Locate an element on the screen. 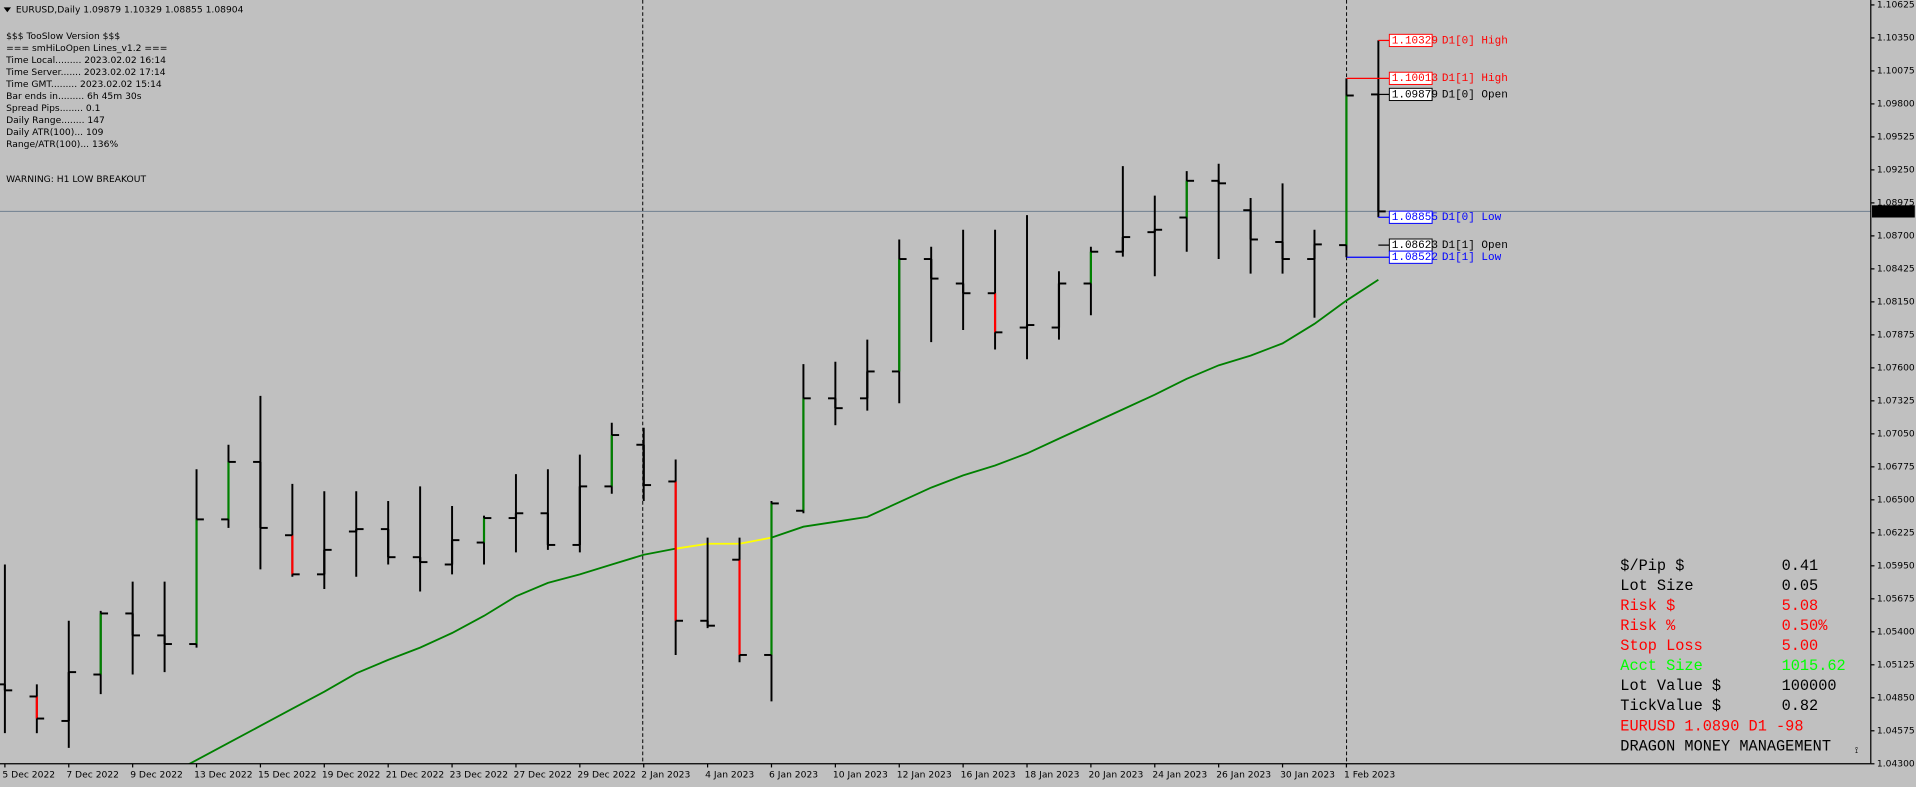  mm-value: 0.50% is located at coordinates (1805, 626).